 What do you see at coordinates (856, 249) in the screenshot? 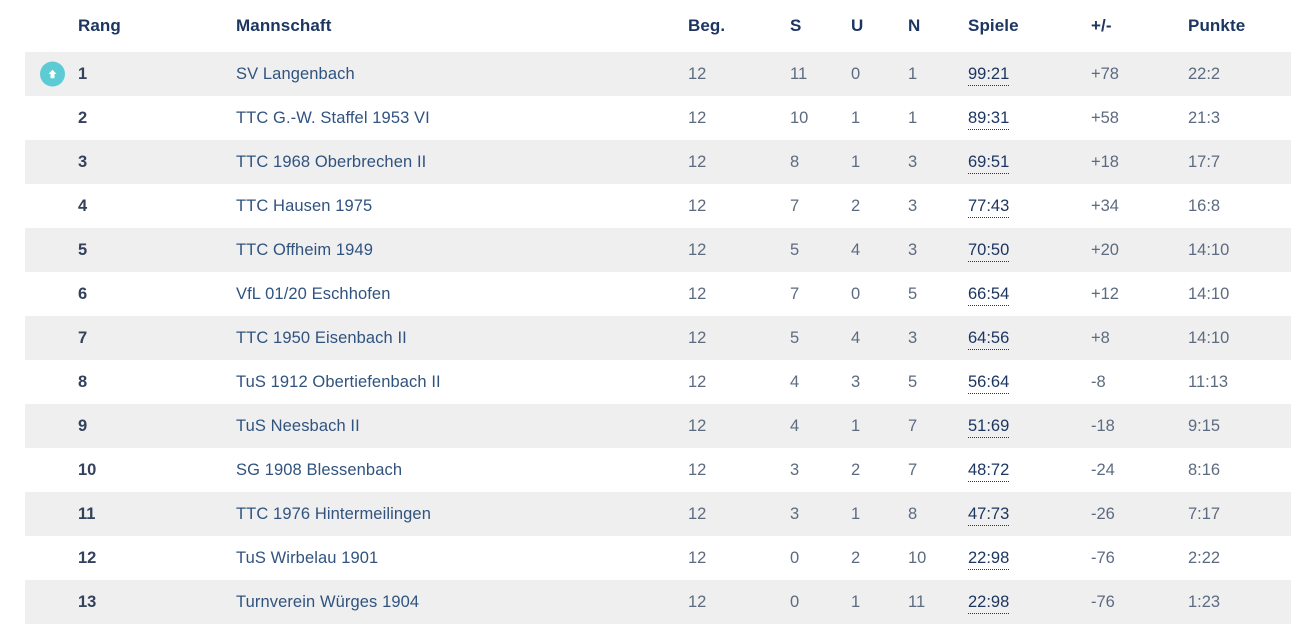
I see `draws-value: 4` at bounding box center [856, 249].